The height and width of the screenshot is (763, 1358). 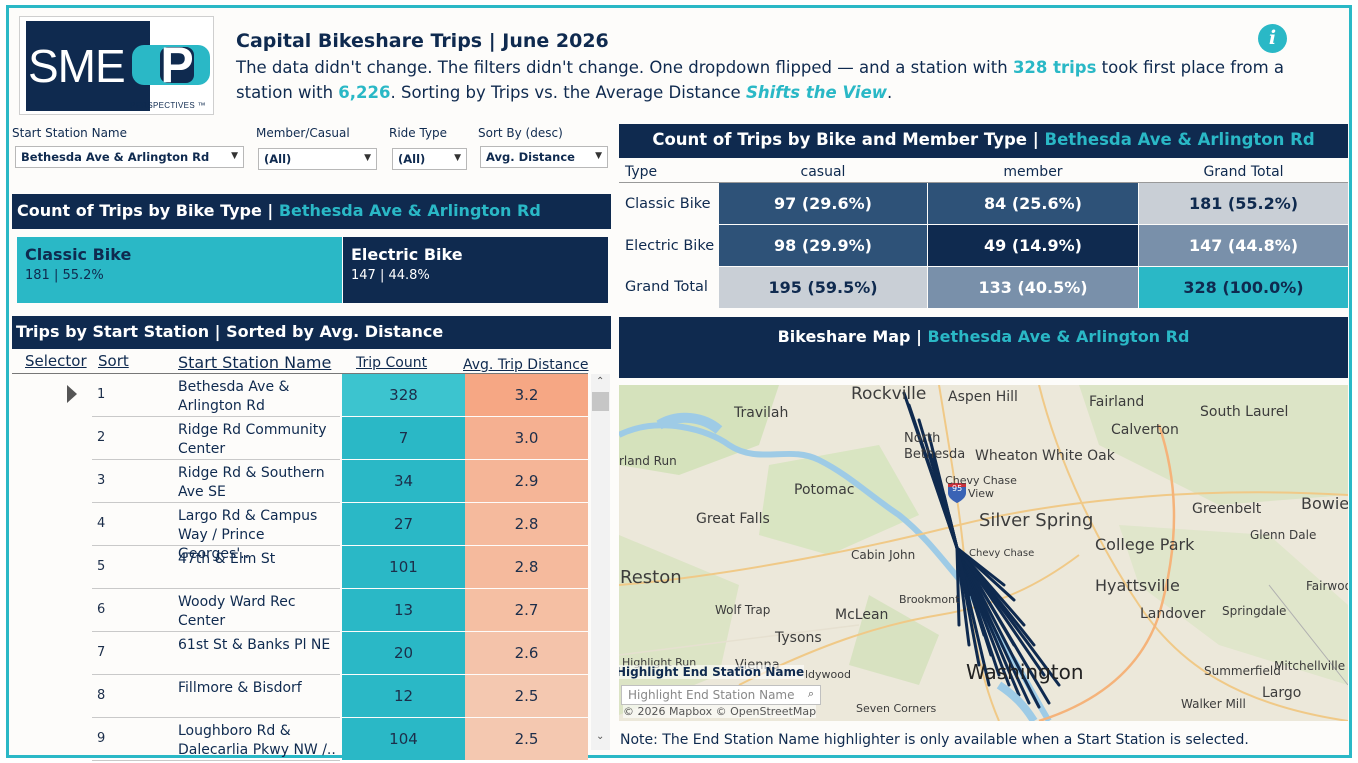 What do you see at coordinates (1213, 704) in the screenshot?
I see `map-place-label: Walker Mill` at bounding box center [1213, 704].